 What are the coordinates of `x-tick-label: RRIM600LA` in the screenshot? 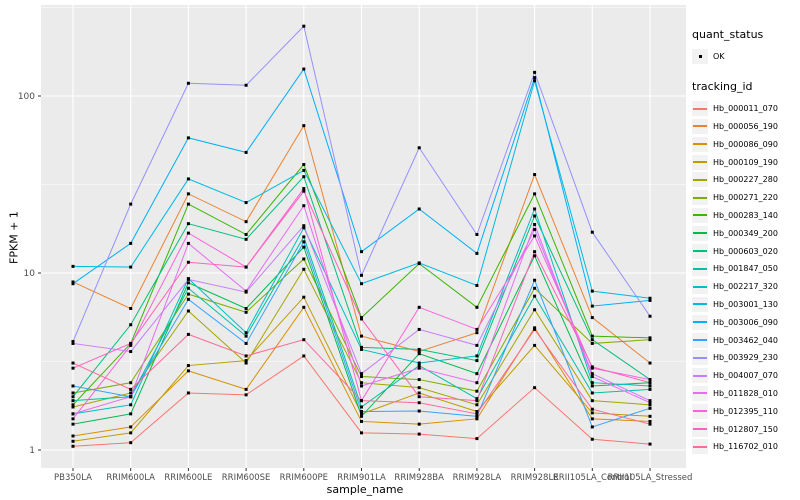 It's located at (130, 478).